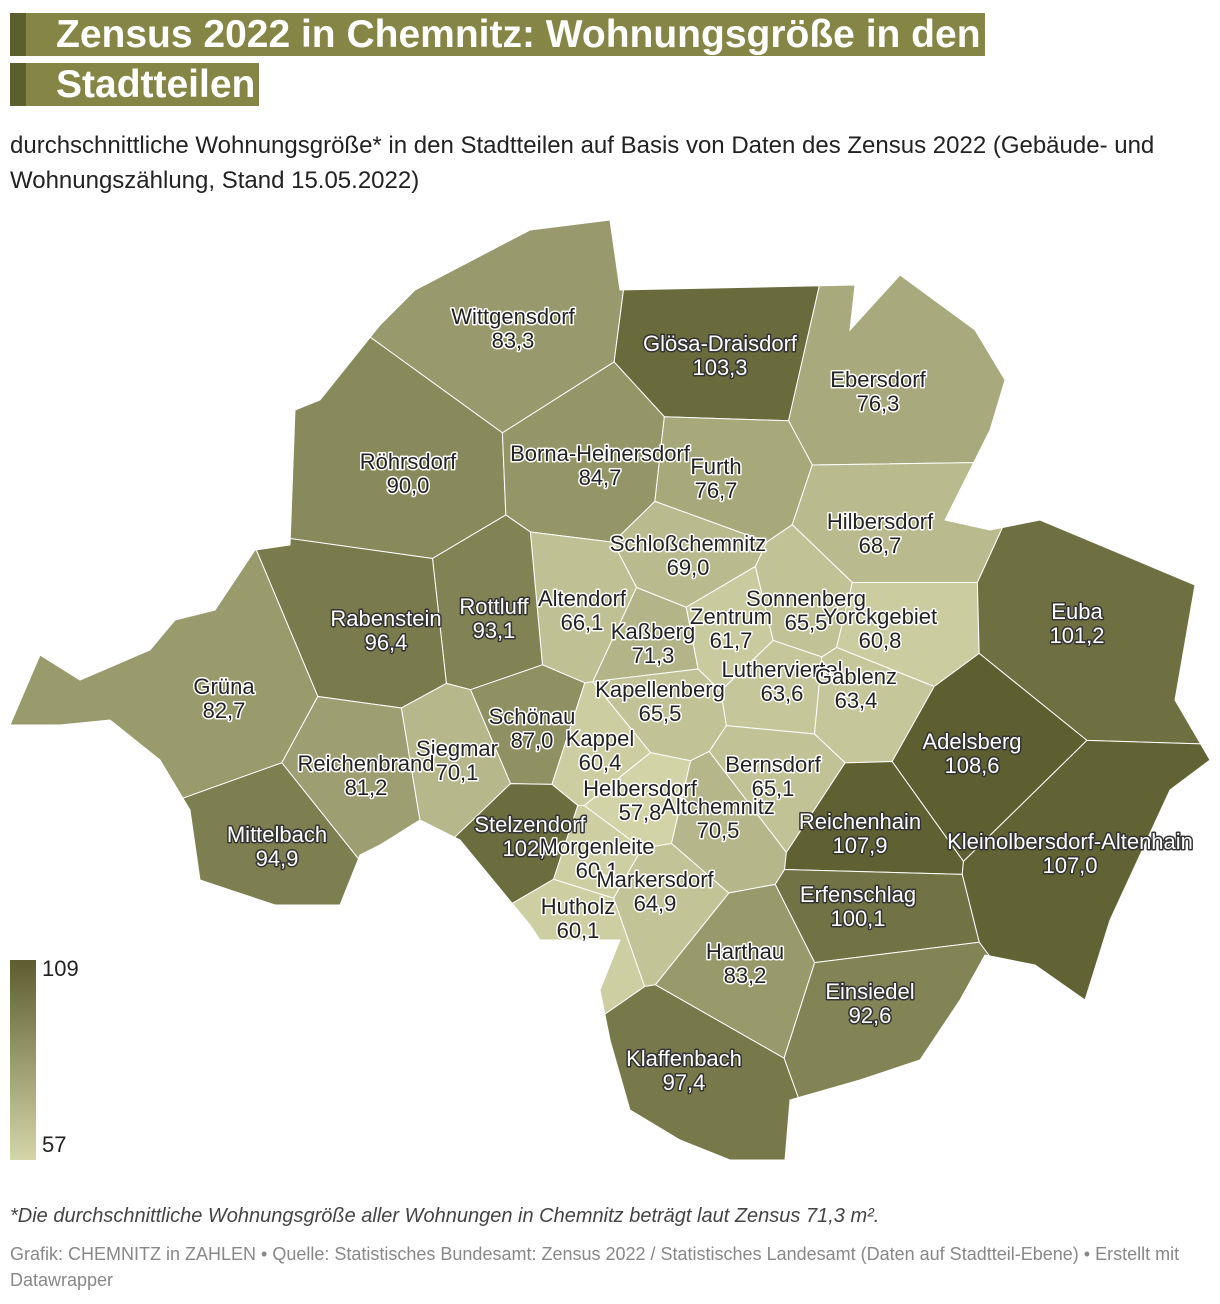  I want to click on district-value: 66,1, so click(582, 622).